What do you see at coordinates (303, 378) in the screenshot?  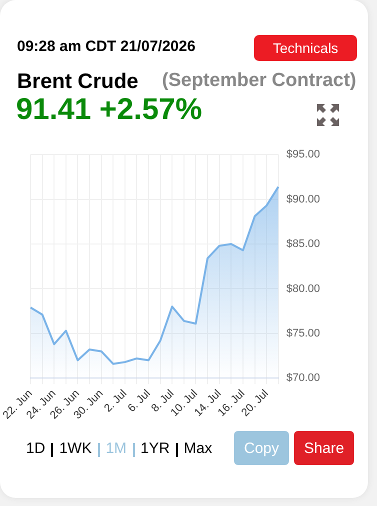 I see `y-tick-label: $70.00` at bounding box center [303, 378].